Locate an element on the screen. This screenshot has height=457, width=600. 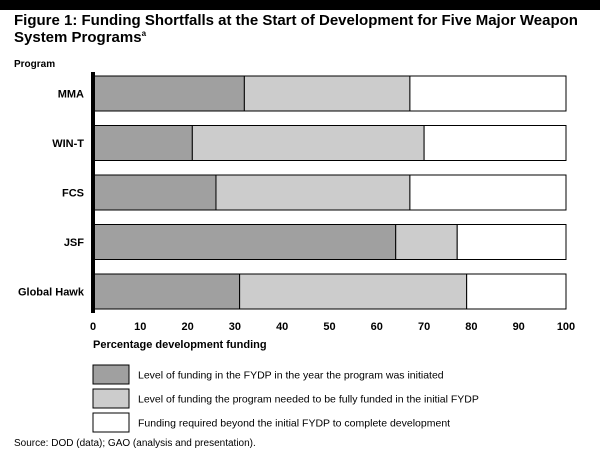
x-tick-label: 70 is located at coordinates (424, 327).